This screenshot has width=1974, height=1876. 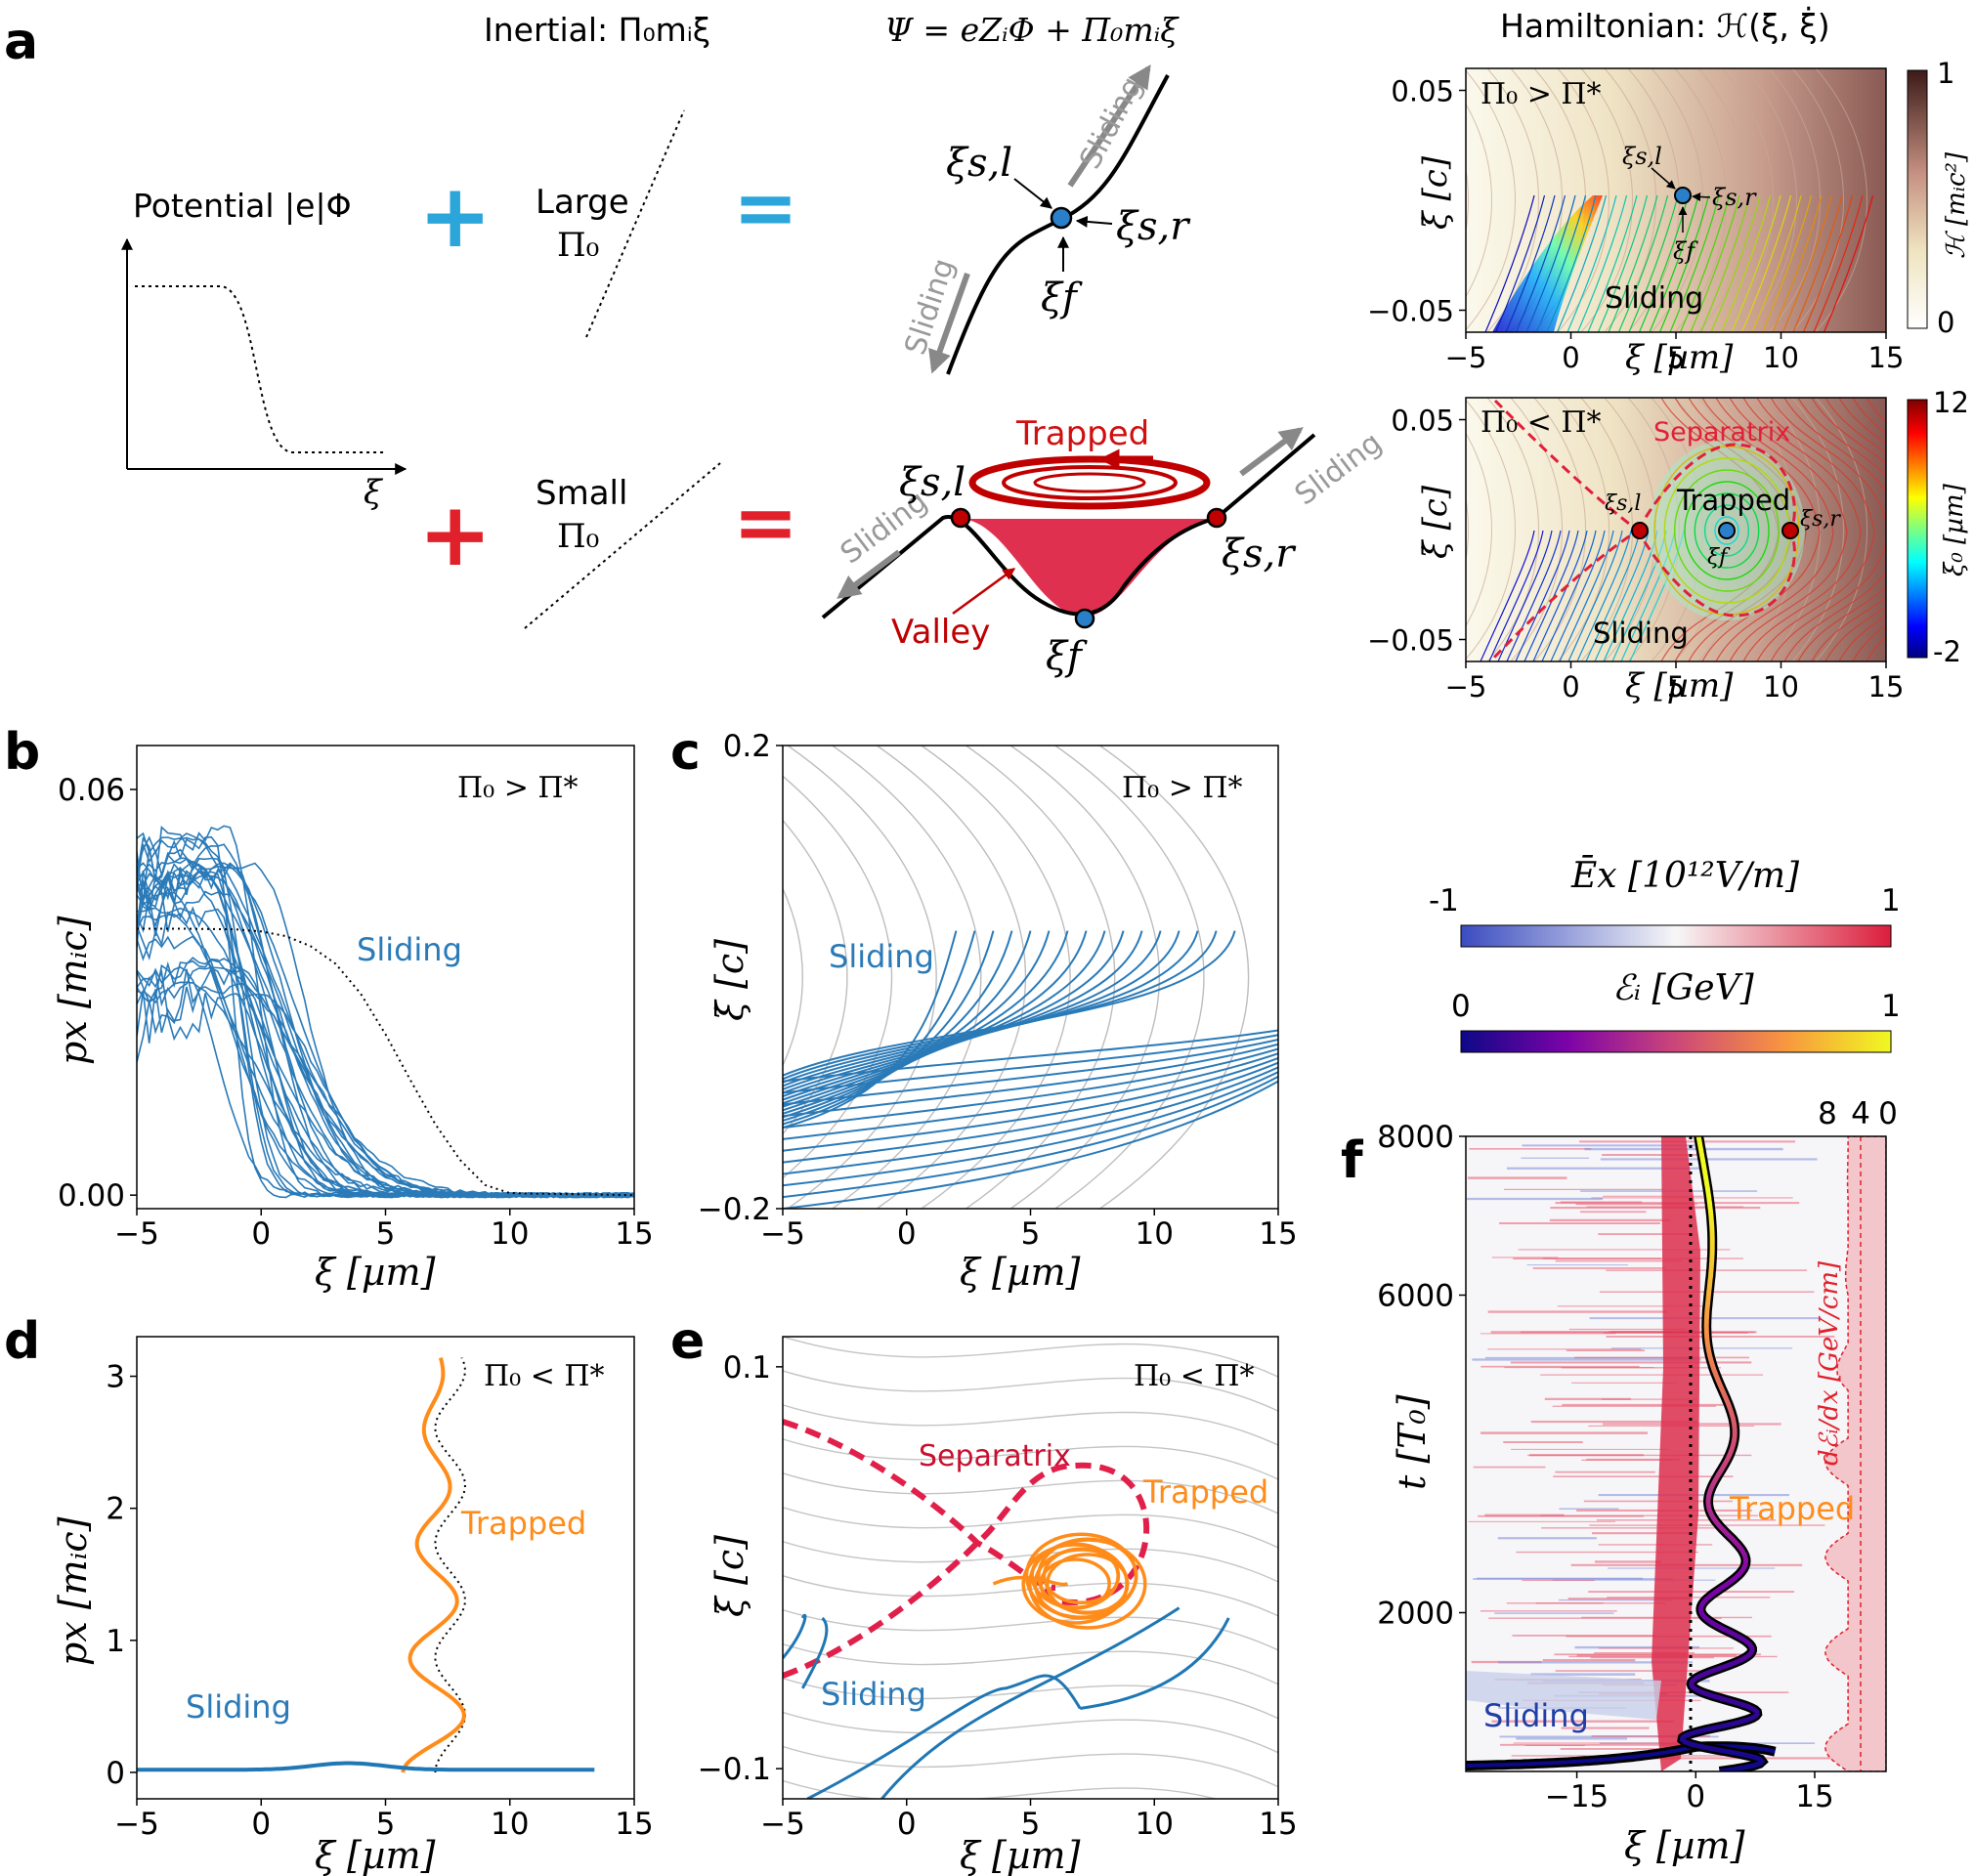 What do you see at coordinates (375, 1272) in the screenshot?
I see `b-xlabel: ξ [µm]` at bounding box center [375, 1272].